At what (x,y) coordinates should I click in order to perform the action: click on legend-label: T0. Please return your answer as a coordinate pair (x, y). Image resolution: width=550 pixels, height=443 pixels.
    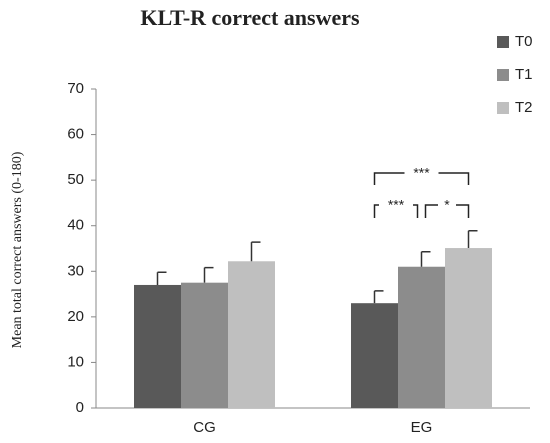
    Looking at the image, I should click on (524, 41).